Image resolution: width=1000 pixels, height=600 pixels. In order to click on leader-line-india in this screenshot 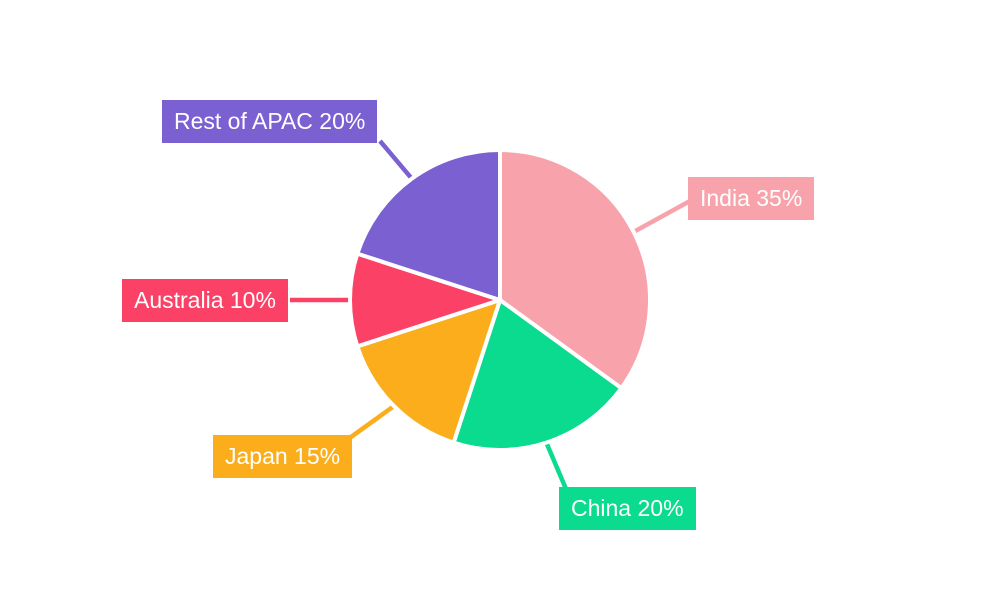, I will do `click(662, 216)`.